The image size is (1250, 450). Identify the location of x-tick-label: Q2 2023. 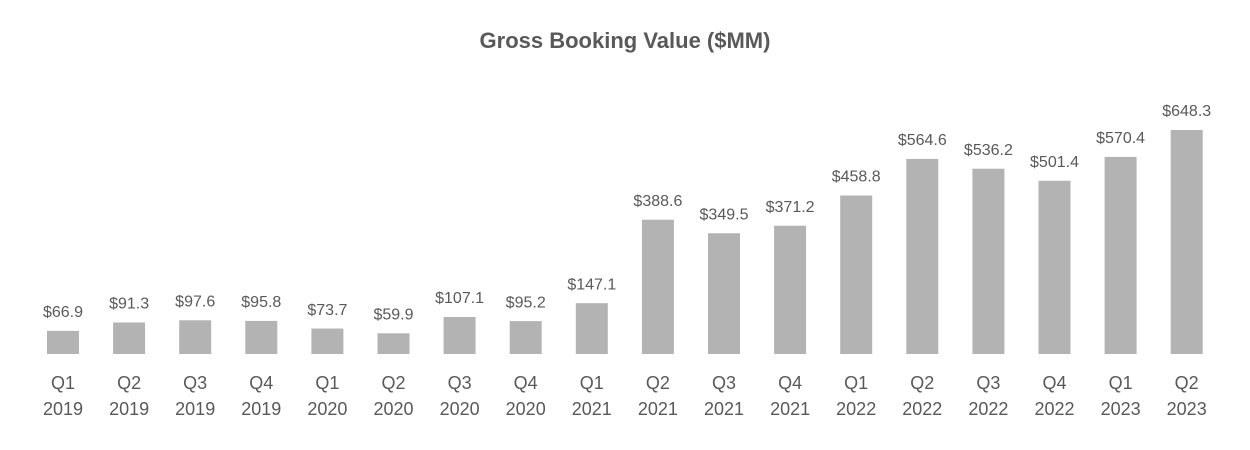
(1186, 396).